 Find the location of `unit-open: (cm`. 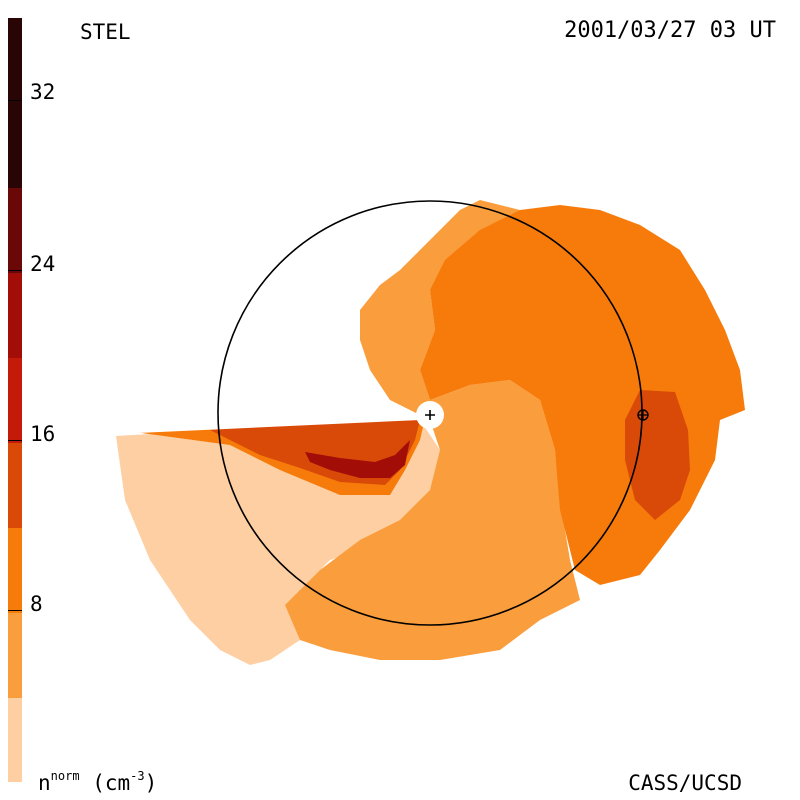

unit-open: (cm is located at coordinates (111, 783).